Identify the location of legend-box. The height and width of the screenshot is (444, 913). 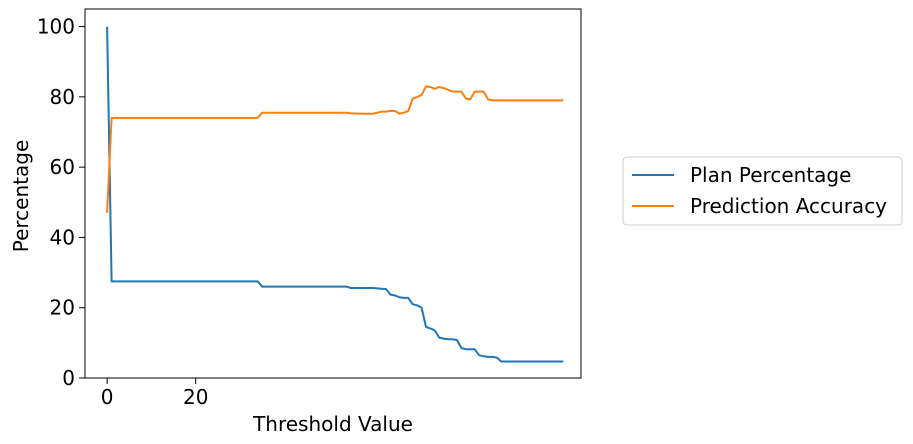
(762, 191).